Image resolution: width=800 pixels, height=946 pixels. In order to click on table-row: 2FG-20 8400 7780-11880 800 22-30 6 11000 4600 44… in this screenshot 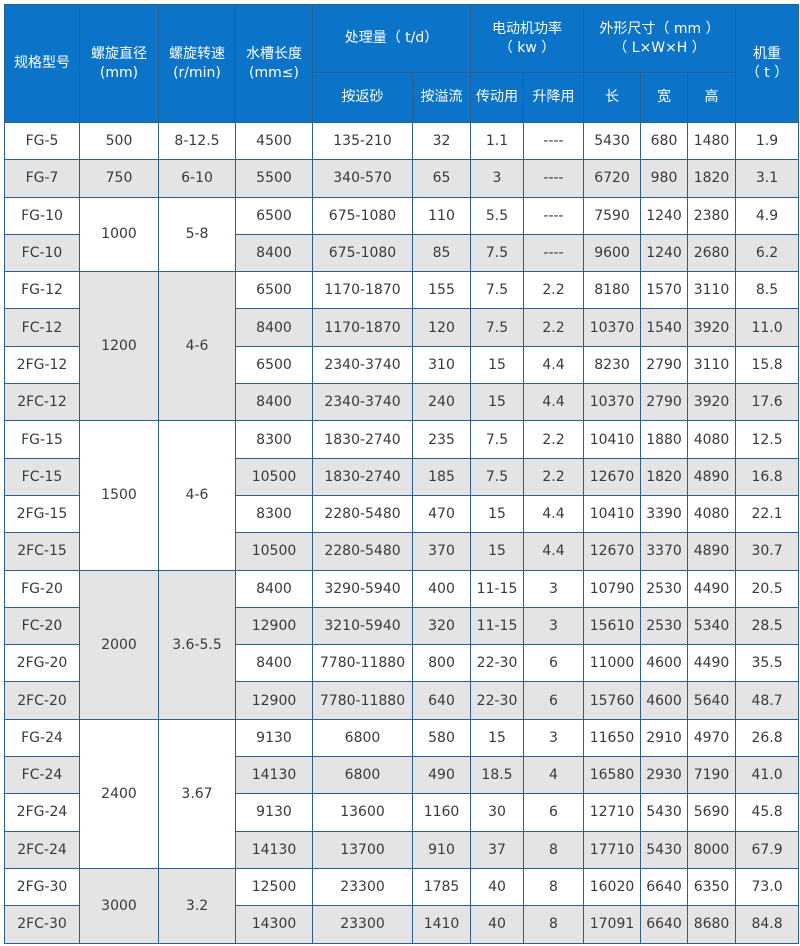, I will do `click(402, 663)`.